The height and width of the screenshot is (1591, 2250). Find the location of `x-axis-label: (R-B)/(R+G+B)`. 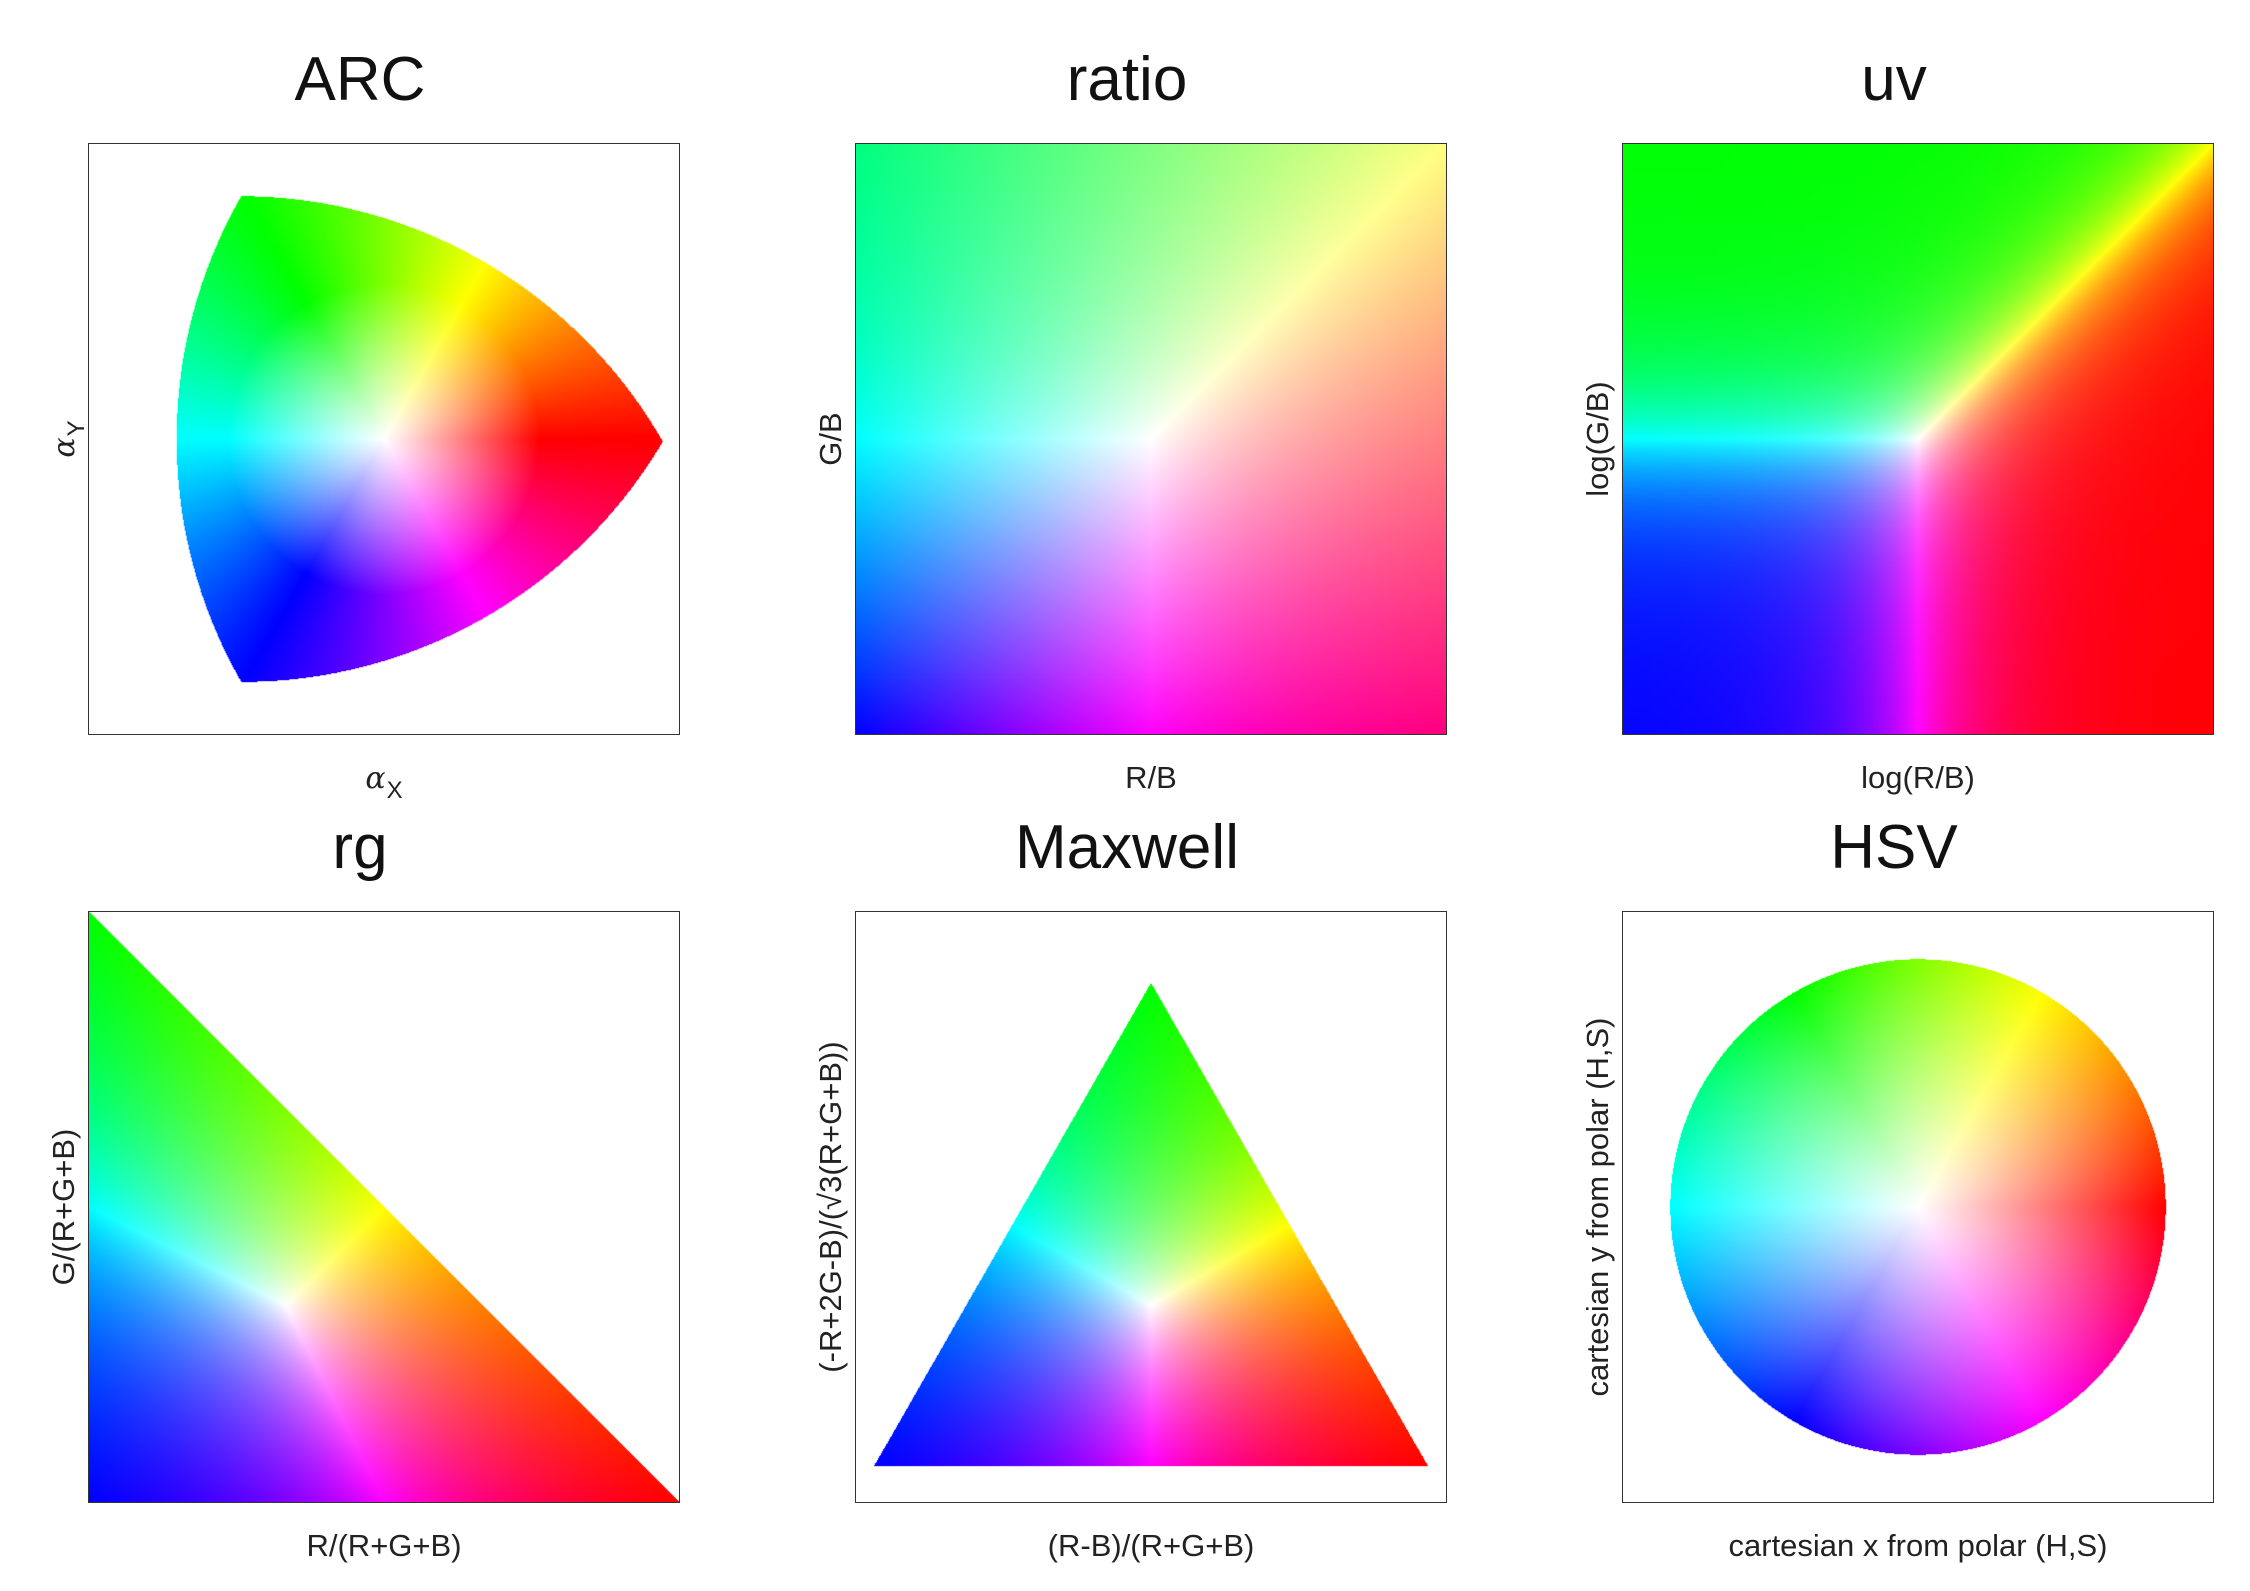

x-axis-label: (R-B)/(R+G+B) is located at coordinates (1151, 1545).